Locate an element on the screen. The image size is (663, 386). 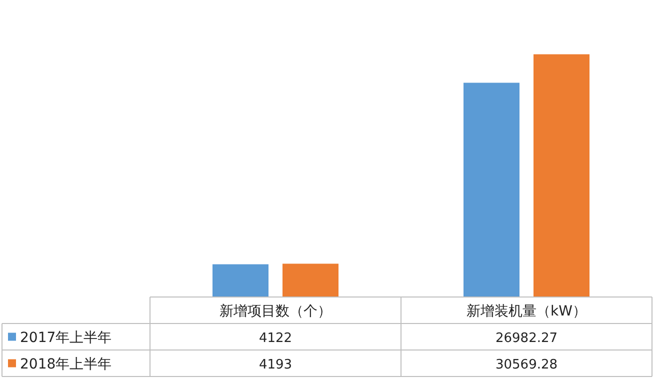
x-tick-label: 新增项目数（个） is located at coordinates (276, 311).